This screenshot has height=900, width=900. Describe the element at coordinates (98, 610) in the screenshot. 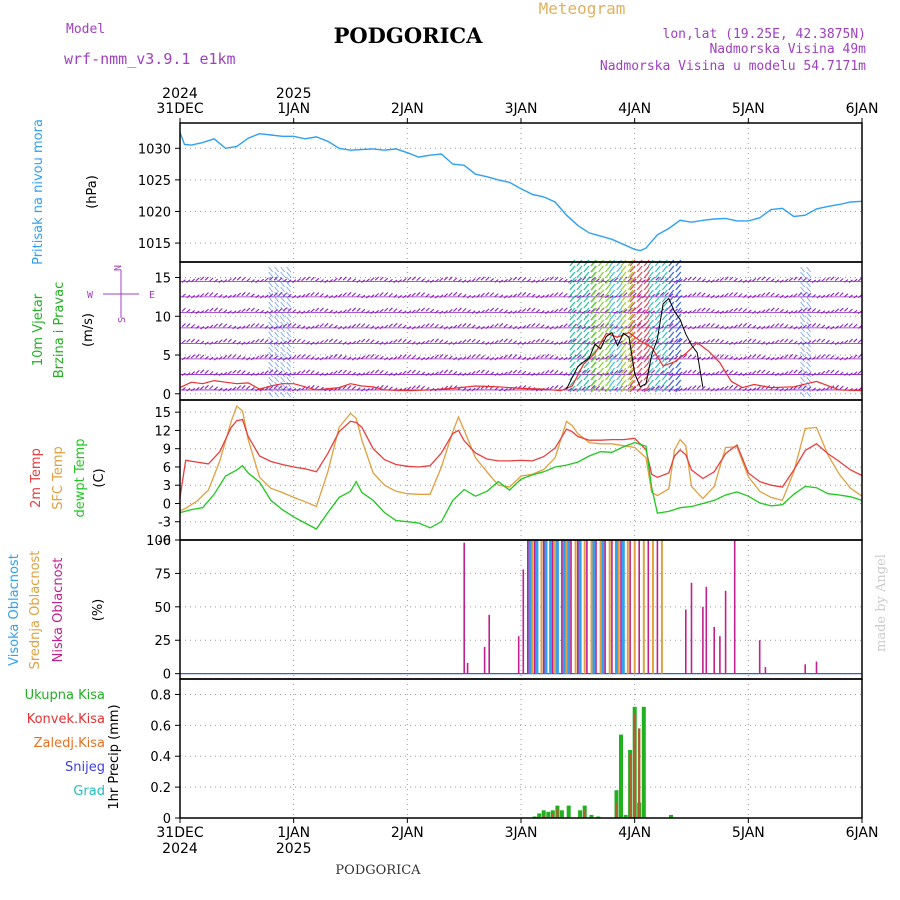

I see `cloud-unit-label: (%)` at that location.